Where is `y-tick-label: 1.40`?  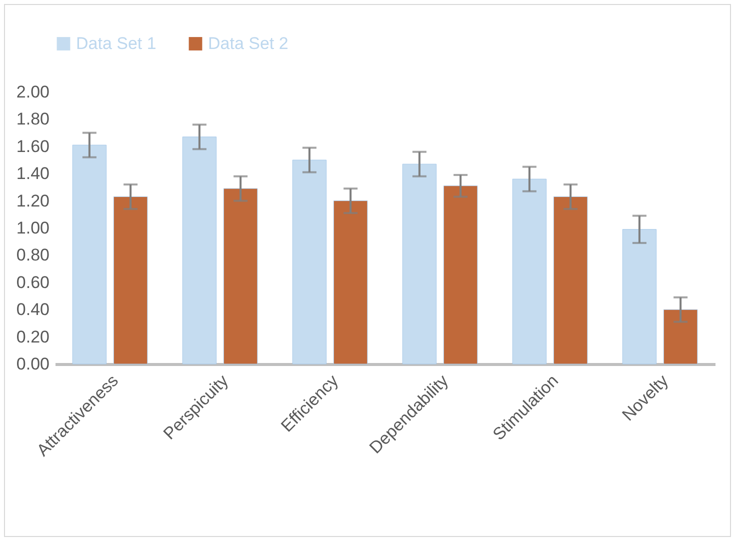
y-tick-label: 1.40 is located at coordinates (33, 174).